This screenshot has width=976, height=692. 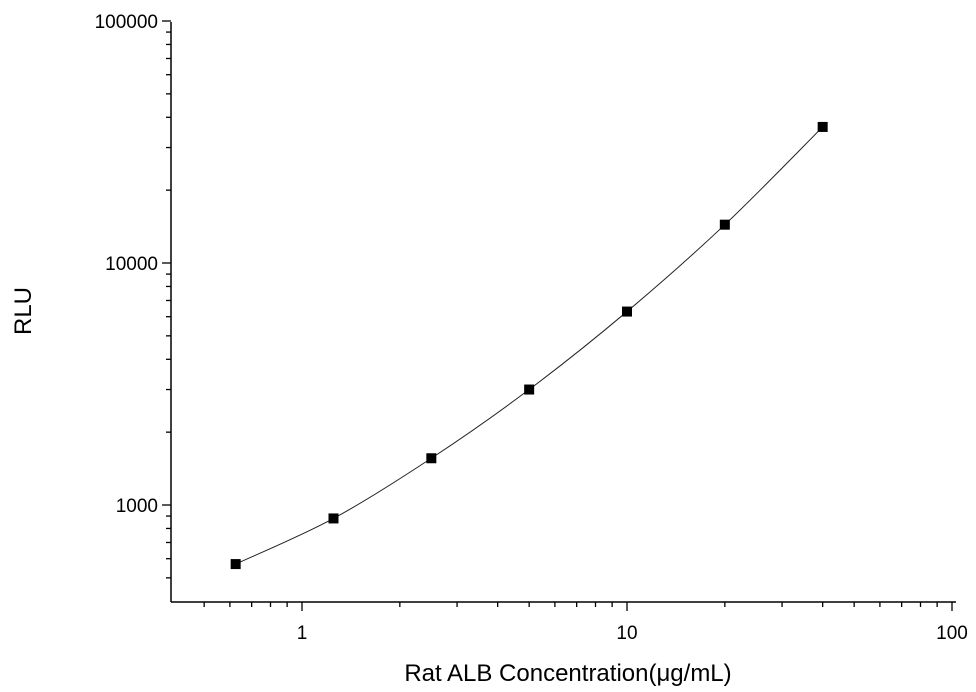 I want to click on y-tick-label: 100000, so click(x=126, y=22).